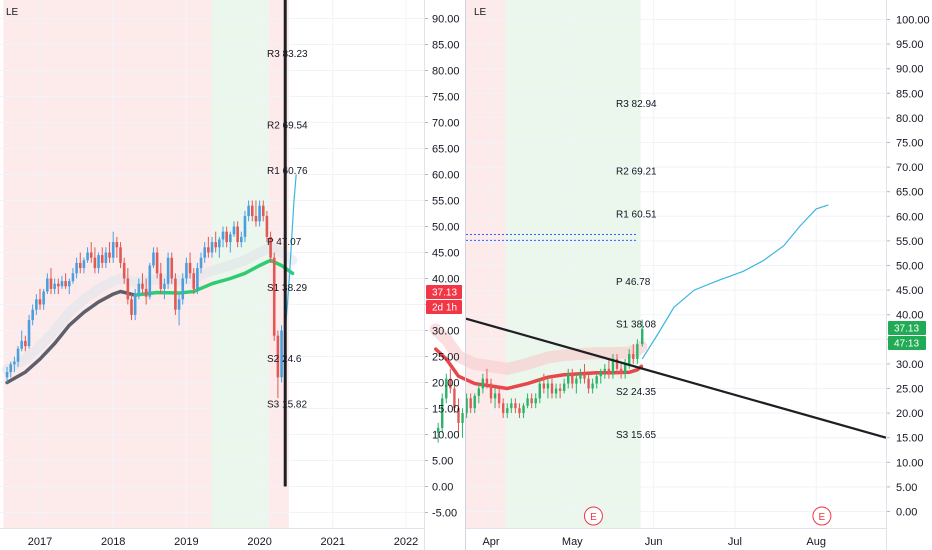 This screenshot has height=550, width=932. I want to click on r-y-tick-label: 45.00, so click(910, 291).